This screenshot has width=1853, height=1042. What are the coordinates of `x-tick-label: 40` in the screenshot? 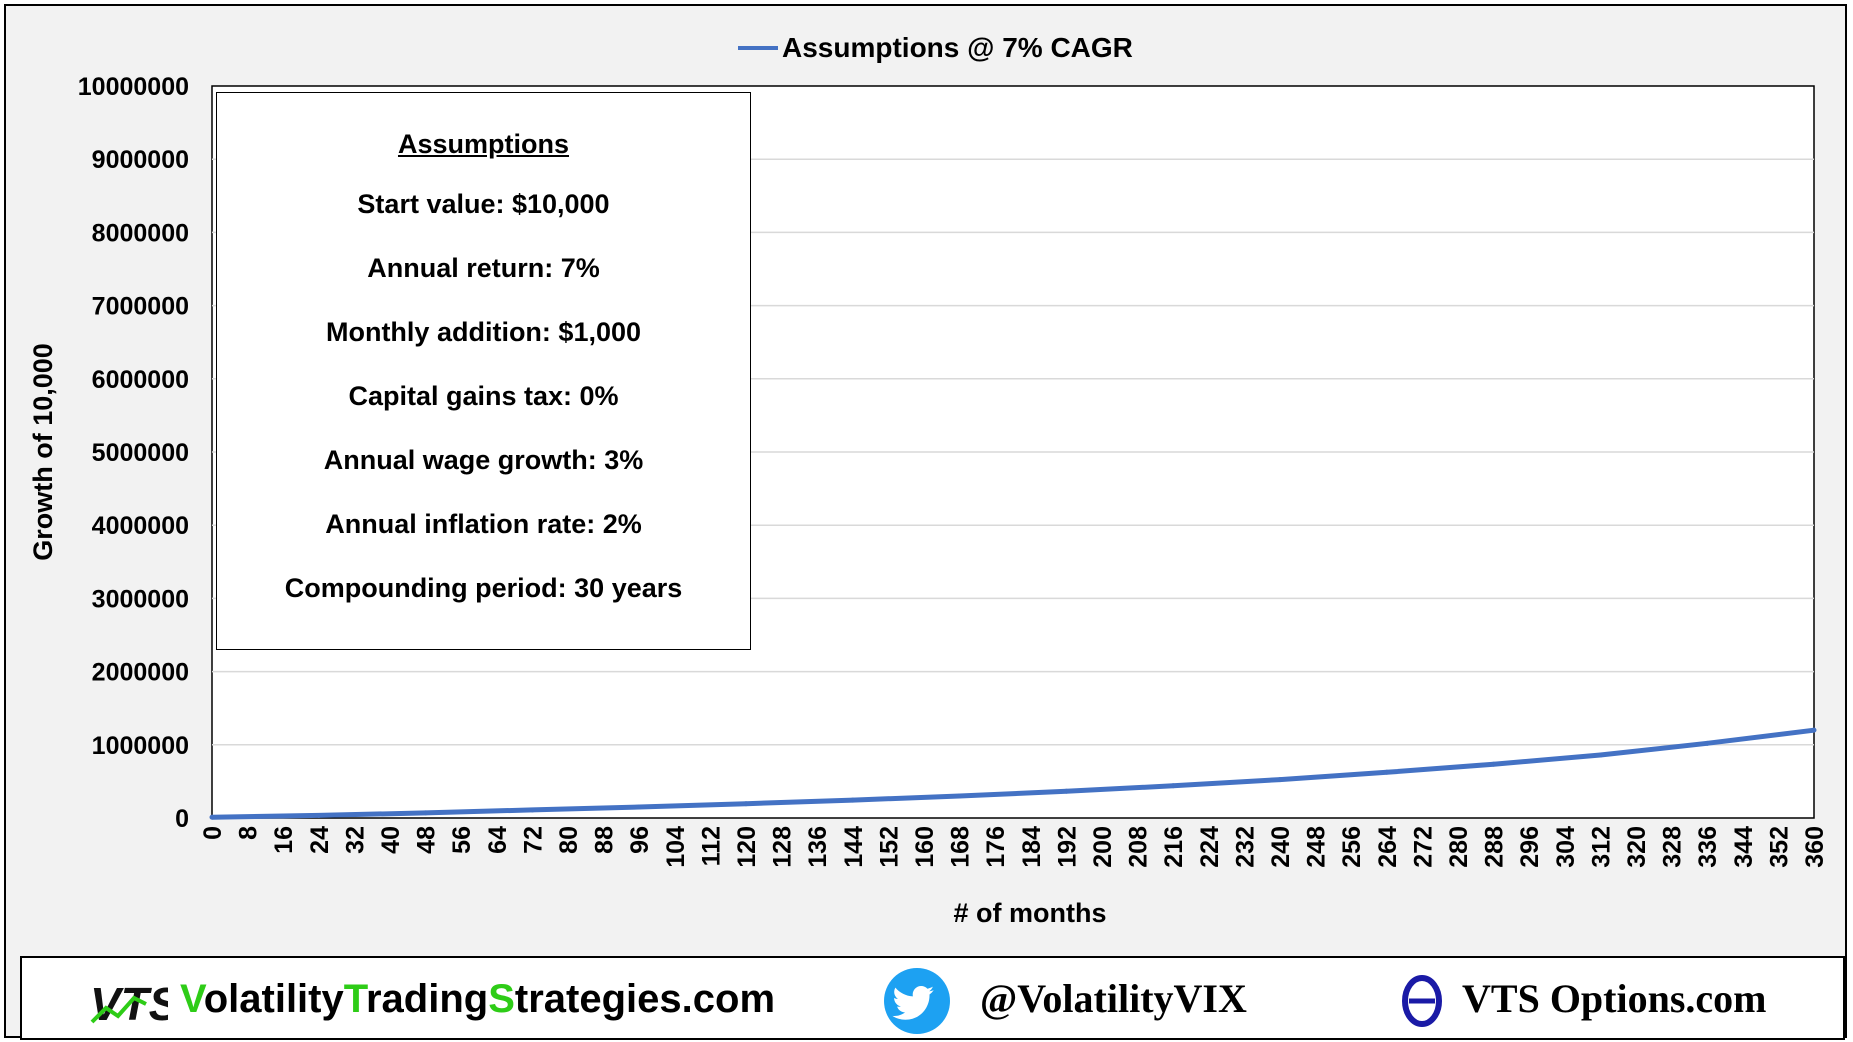 It's located at (391, 840).